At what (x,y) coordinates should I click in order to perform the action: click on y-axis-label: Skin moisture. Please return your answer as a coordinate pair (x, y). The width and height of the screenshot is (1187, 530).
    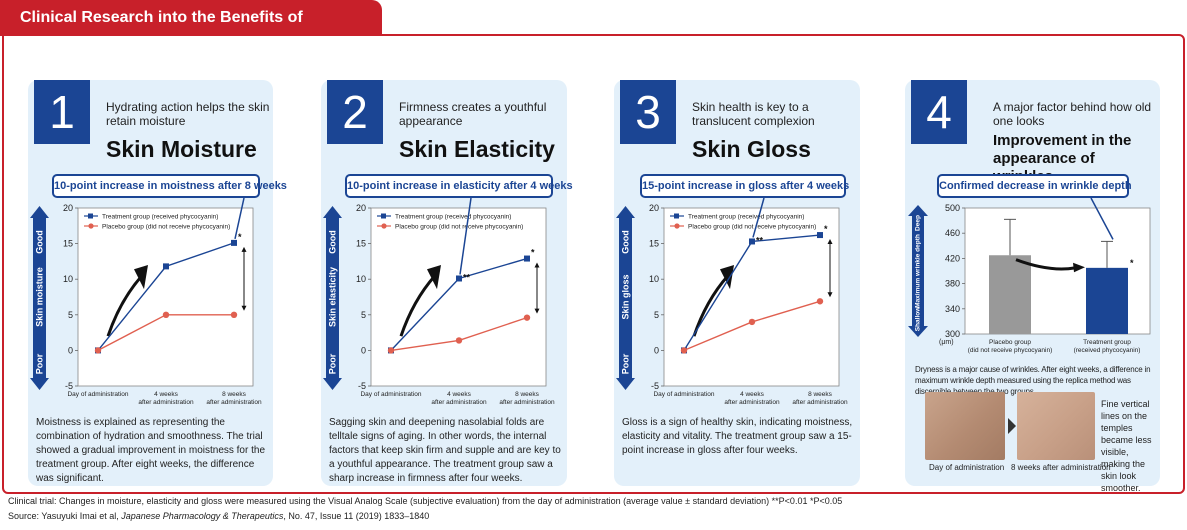
    Looking at the image, I should click on (40, 297).